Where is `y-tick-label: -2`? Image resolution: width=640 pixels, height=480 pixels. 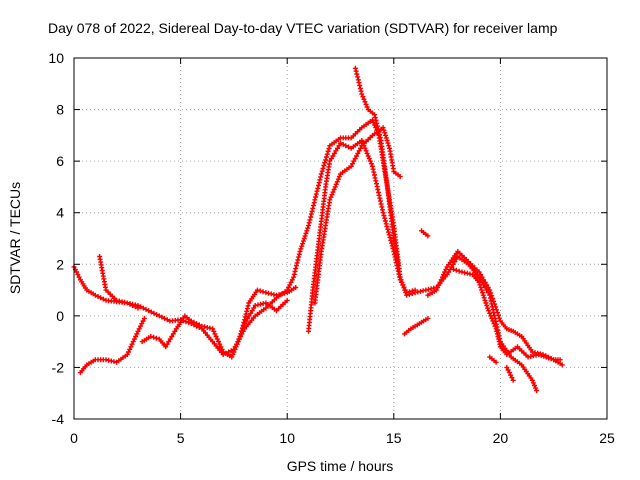
y-tick-label: -2 is located at coordinates (58, 367).